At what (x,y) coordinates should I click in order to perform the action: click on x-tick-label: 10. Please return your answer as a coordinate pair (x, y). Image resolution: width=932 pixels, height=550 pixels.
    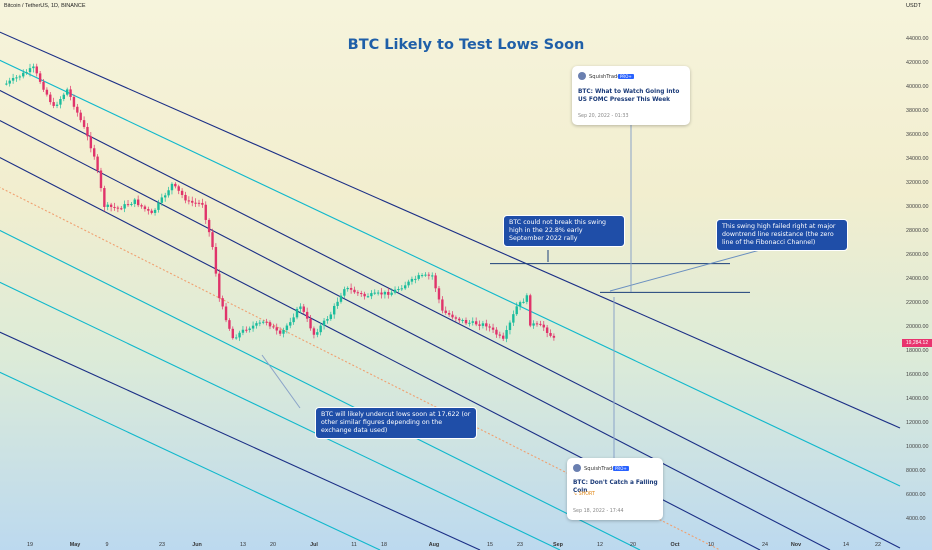
    Looking at the image, I should click on (711, 545).